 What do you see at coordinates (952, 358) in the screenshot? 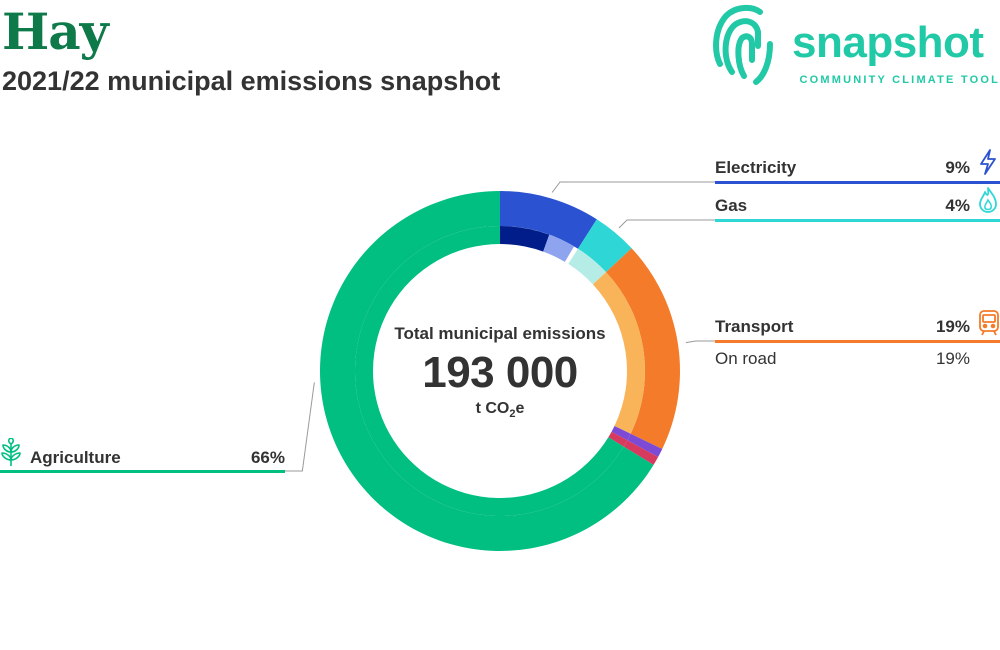
I see `legend-sub-percent: 19%` at bounding box center [952, 358].